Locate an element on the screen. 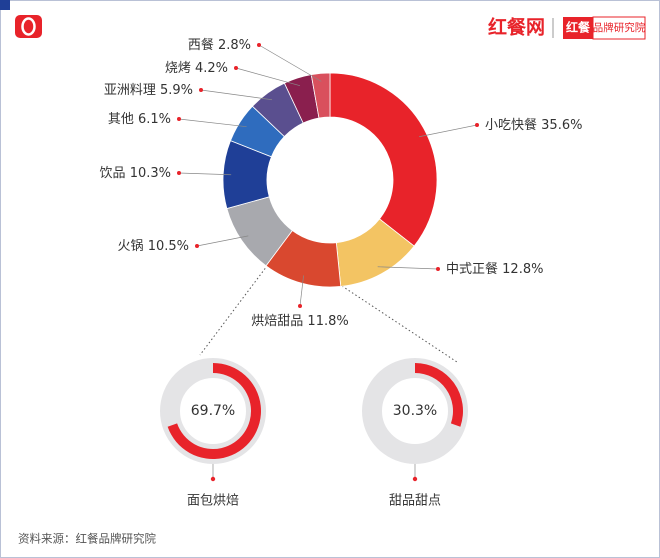 This screenshot has width=660, height=558. value-label: 12.8% is located at coordinates (522, 269).